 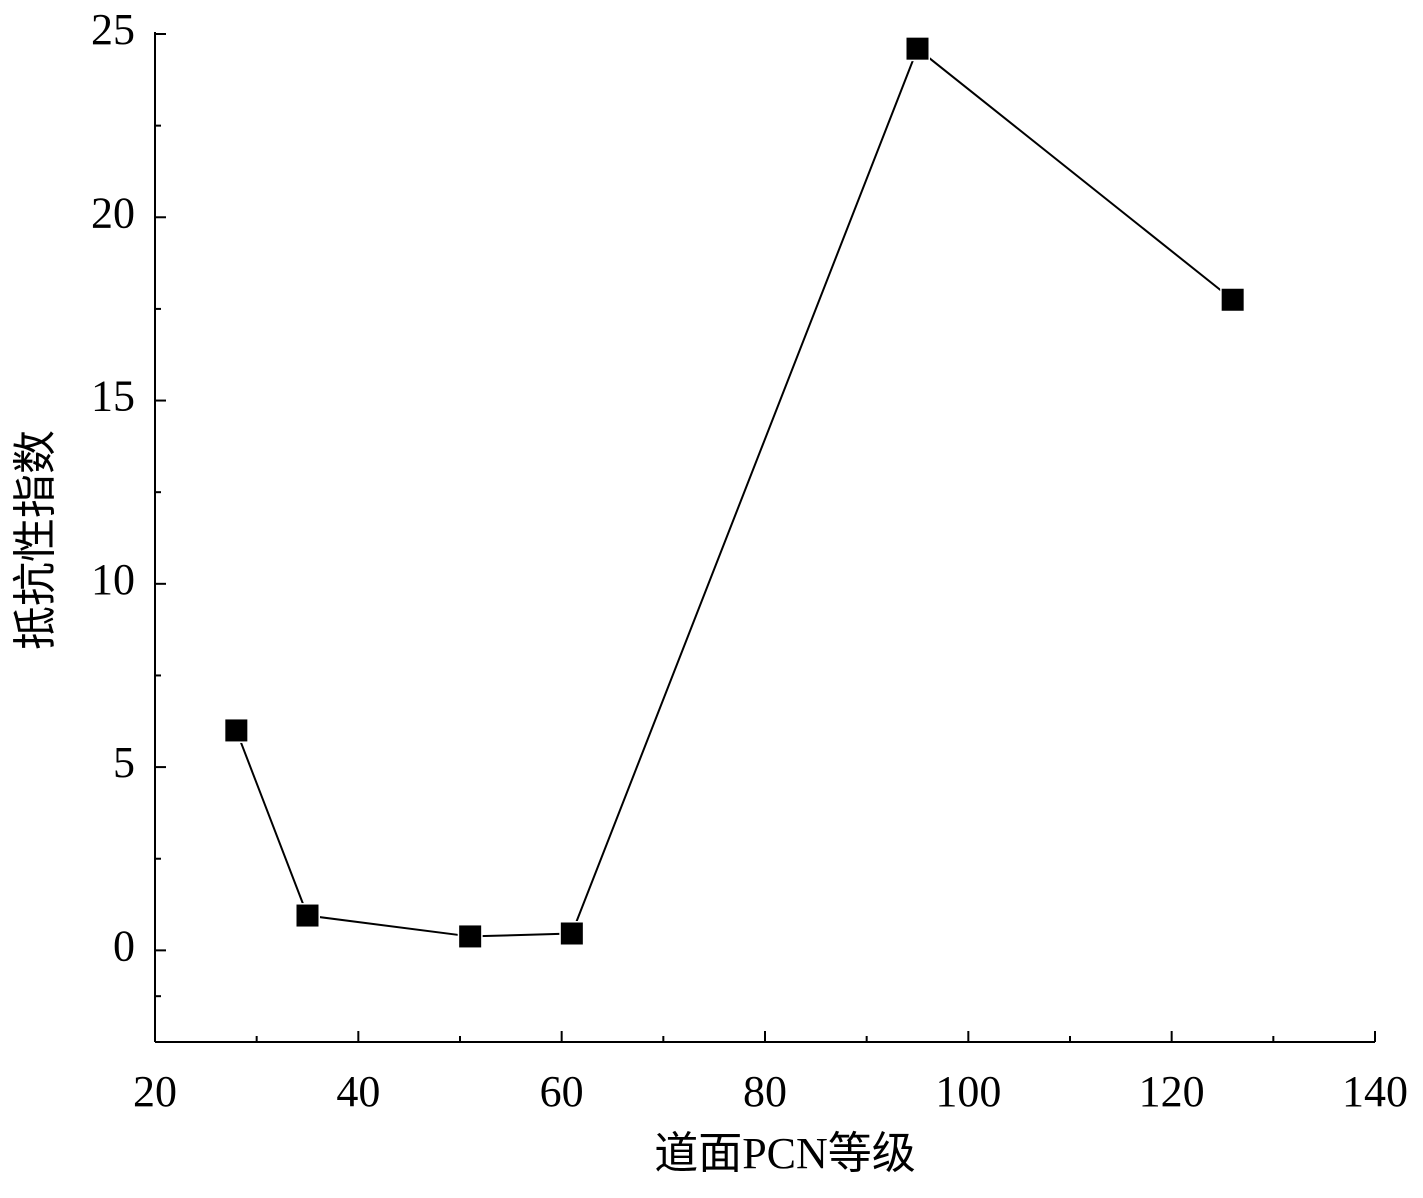 What do you see at coordinates (124, 945) in the screenshot?
I see `y-tick-label: 0` at bounding box center [124, 945].